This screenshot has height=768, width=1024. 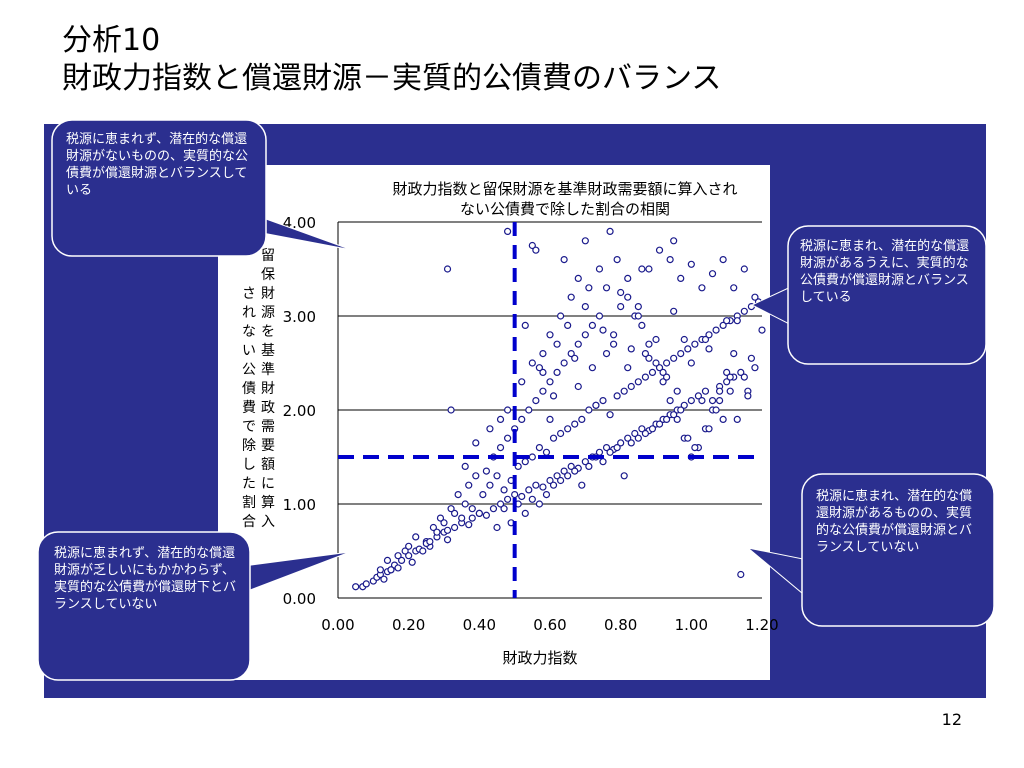 I want to click on y-axis-label-char: 基, so click(x=268, y=350).